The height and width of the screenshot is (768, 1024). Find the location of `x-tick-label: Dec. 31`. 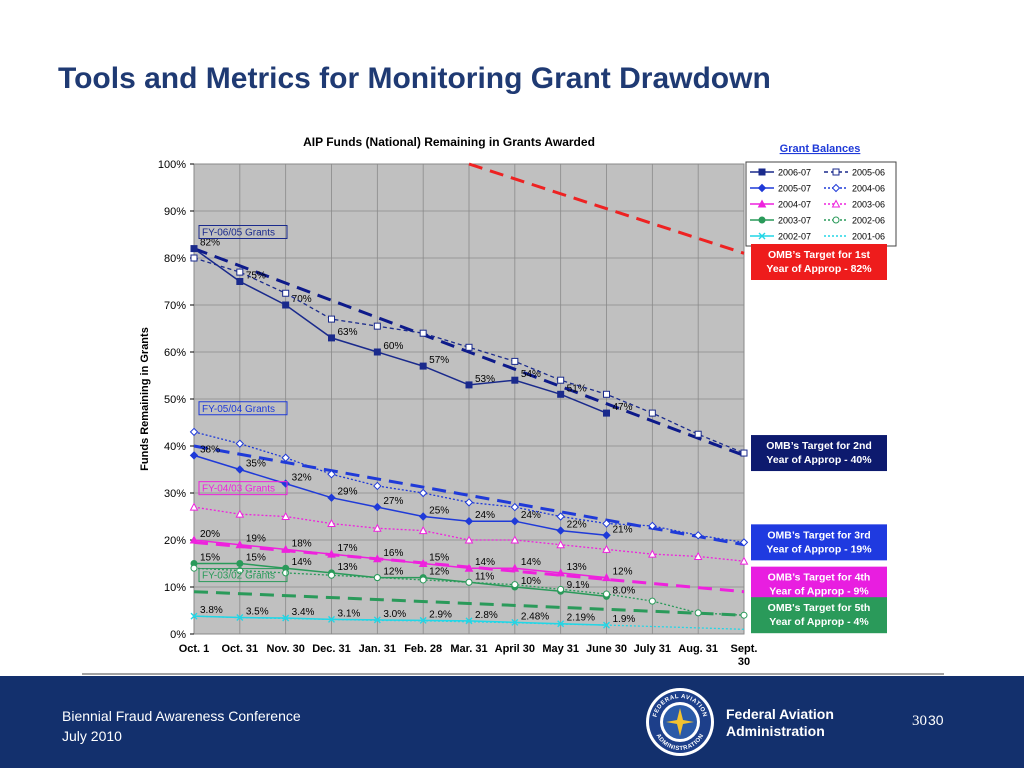

x-tick-label: Dec. 31 is located at coordinates (331, 649).